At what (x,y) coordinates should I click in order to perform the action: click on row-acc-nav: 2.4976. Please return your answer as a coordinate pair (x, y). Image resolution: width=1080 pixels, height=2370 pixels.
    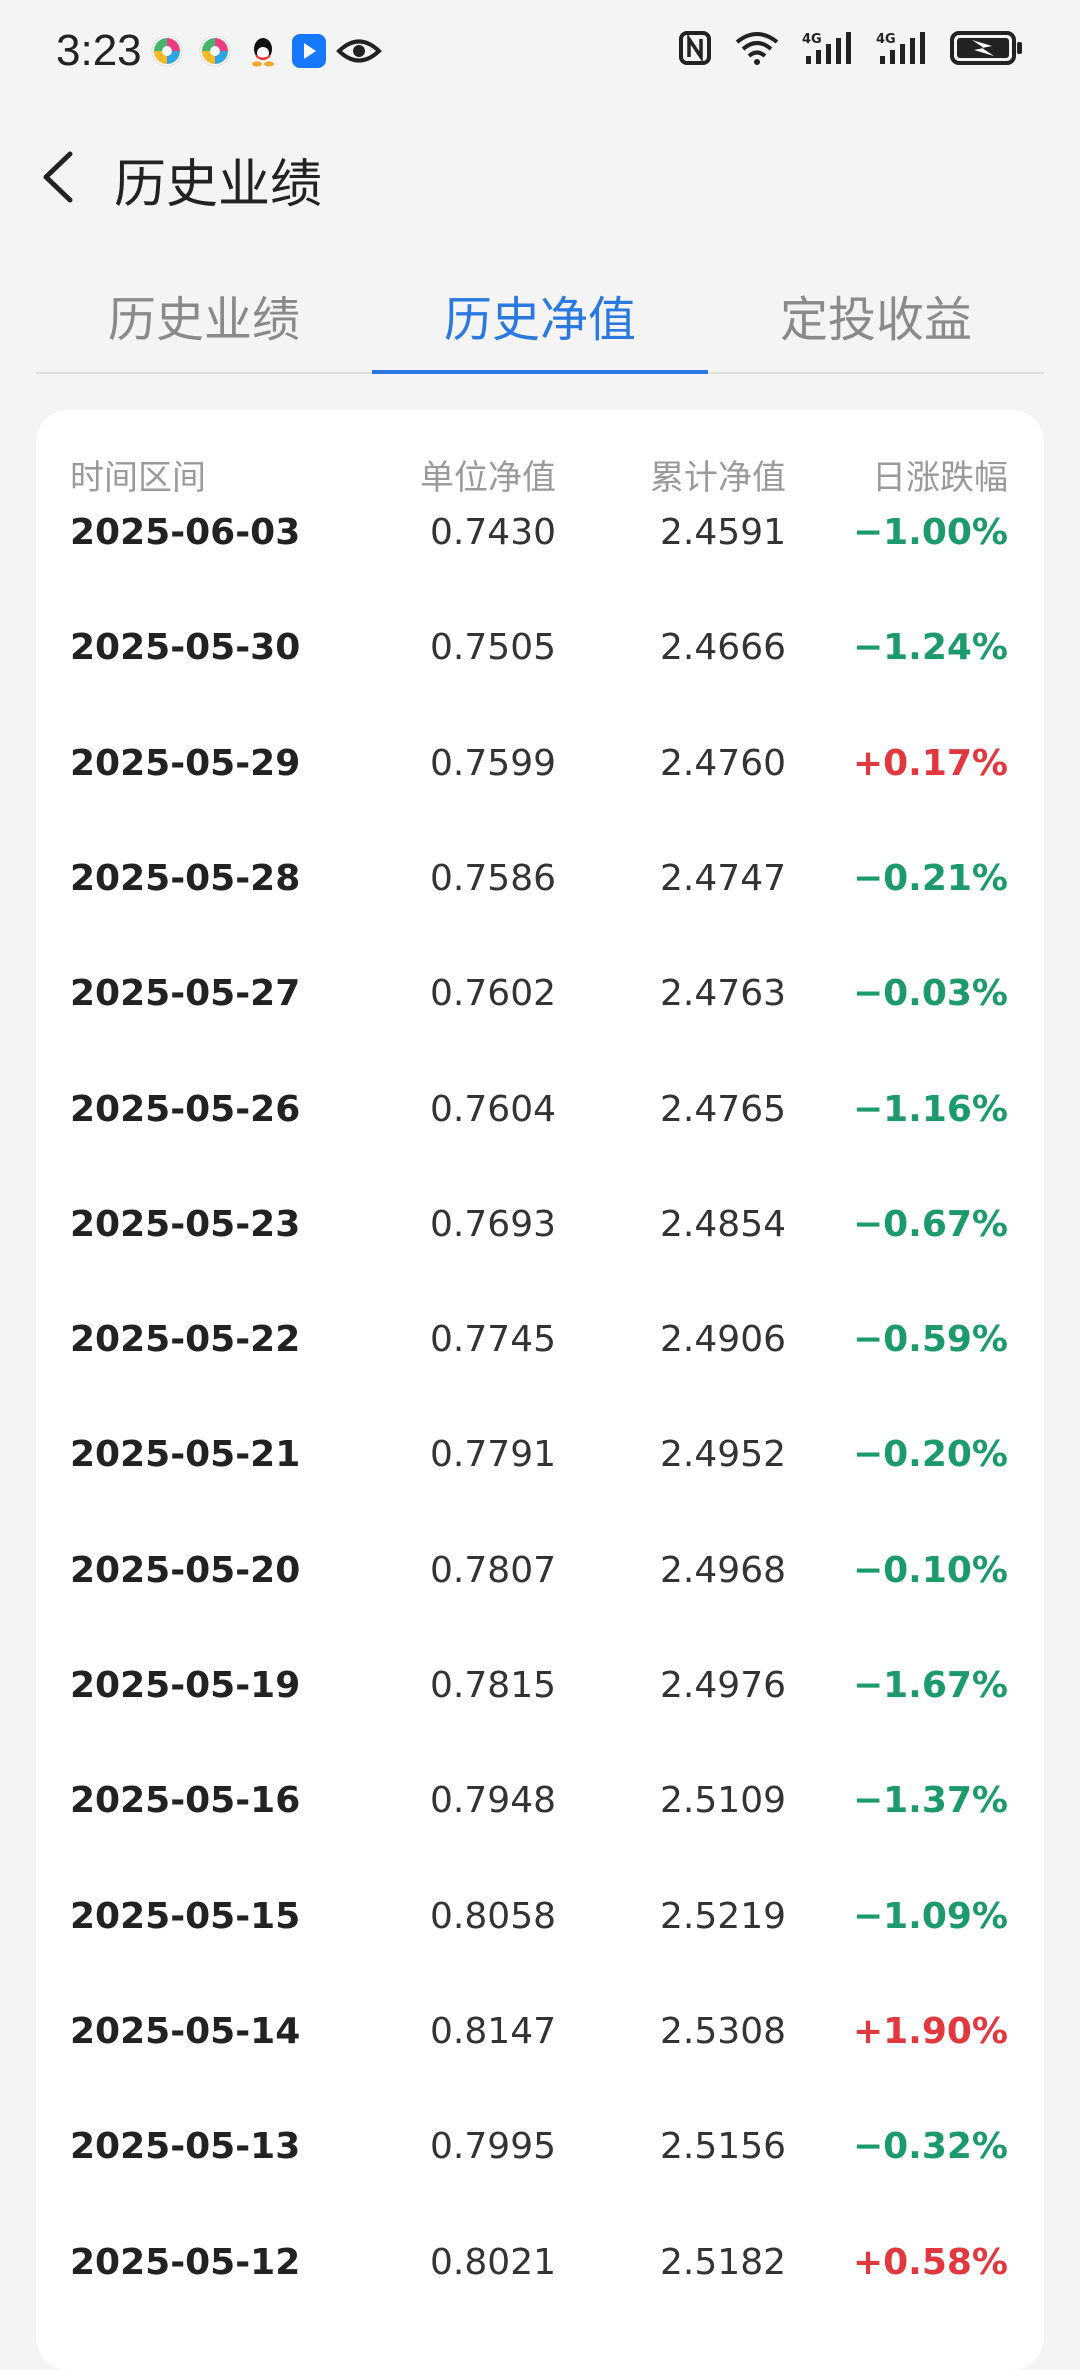
    Looking at the image, I should click on (723, 1685).